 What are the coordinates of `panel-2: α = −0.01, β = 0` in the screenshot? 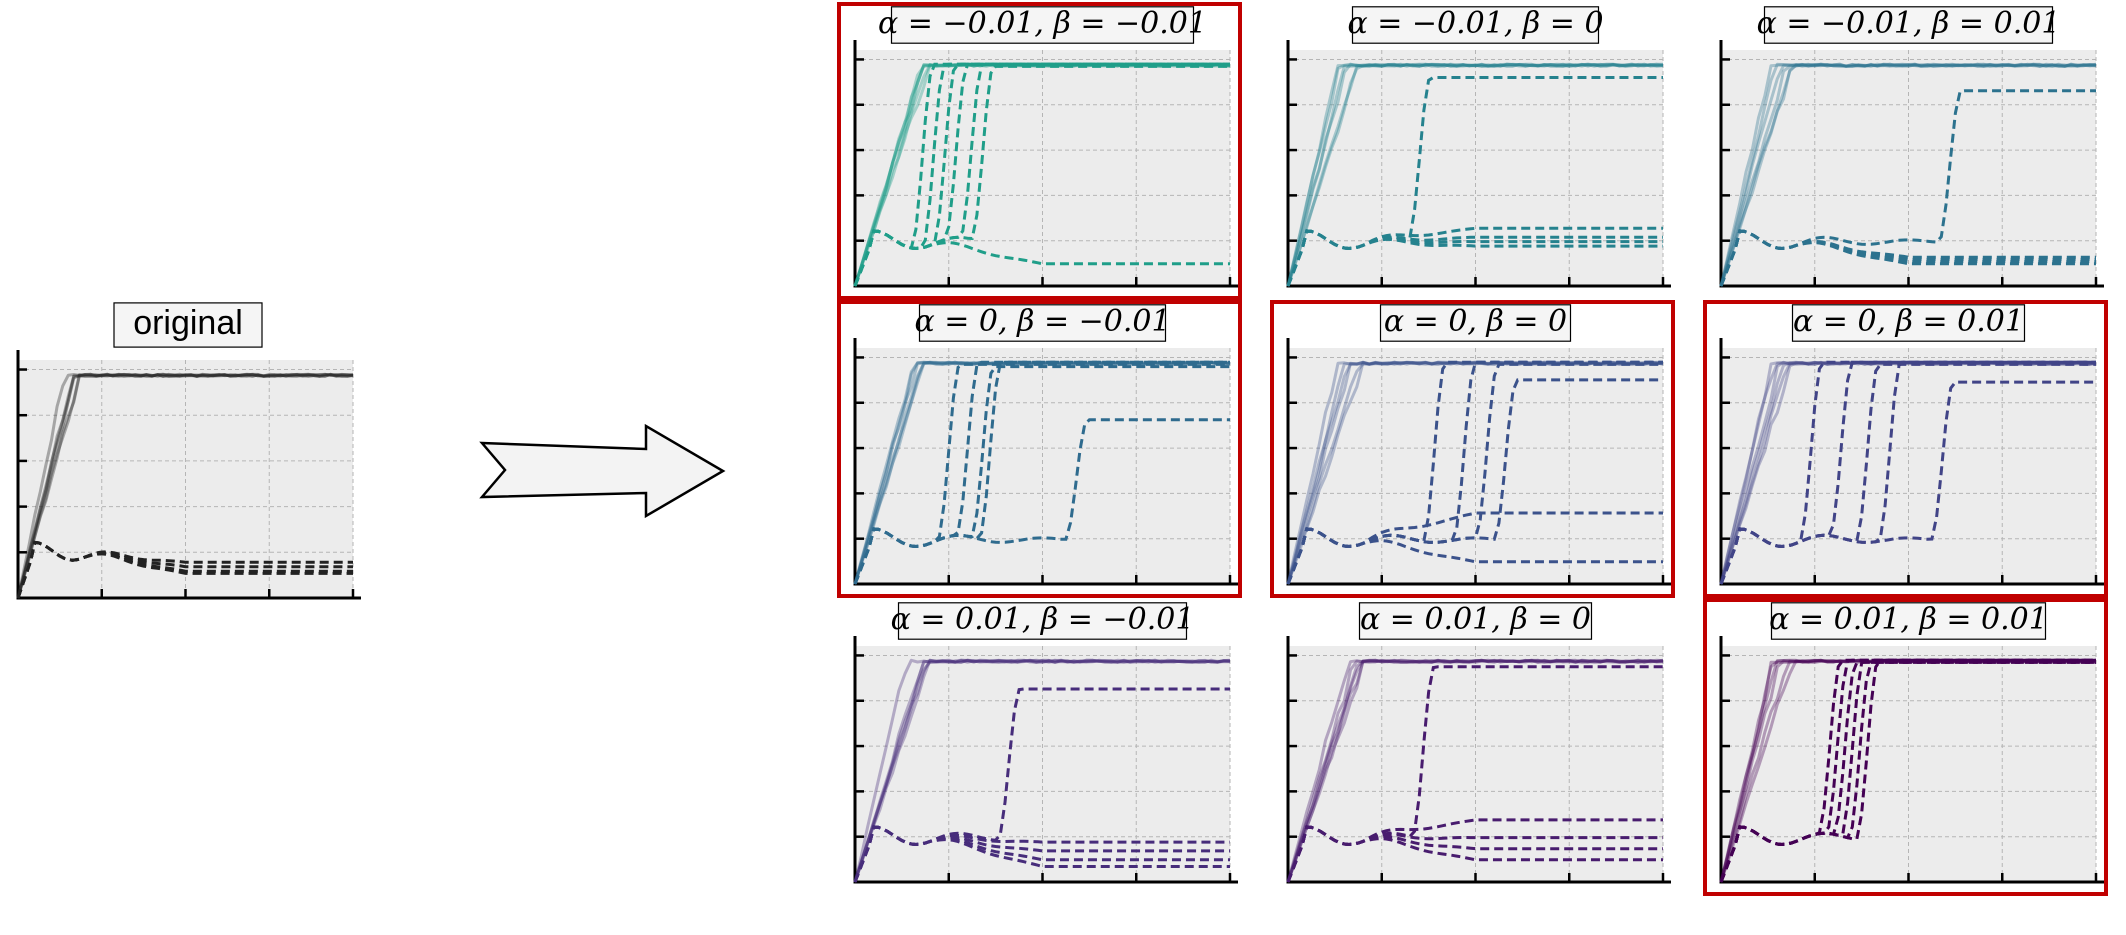 It's located at (1478, 147).